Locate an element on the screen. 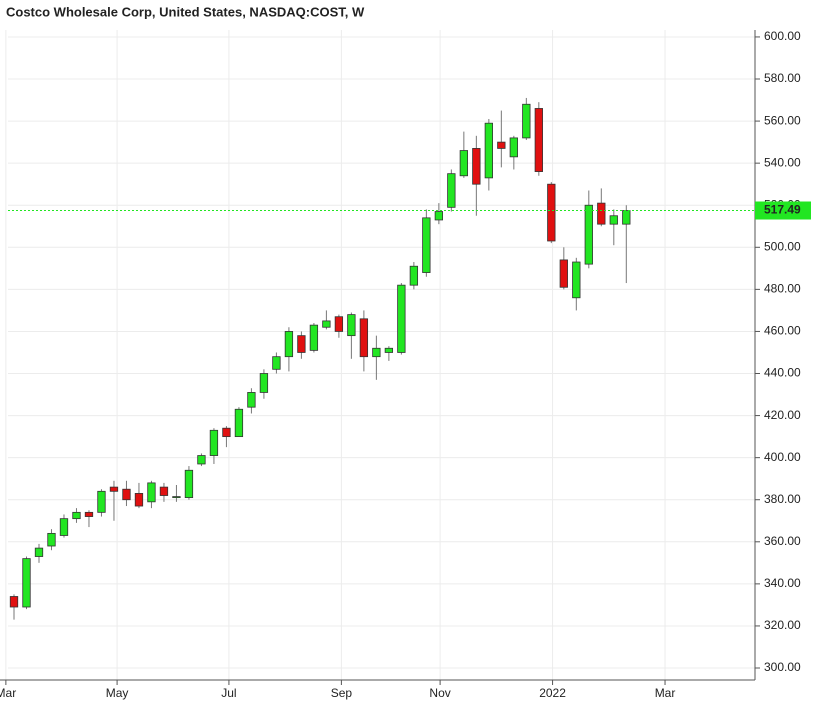 The width and height of the screenshot is (814, 715). y-tick-label: 500.00 is located at coordinates (782, 246).